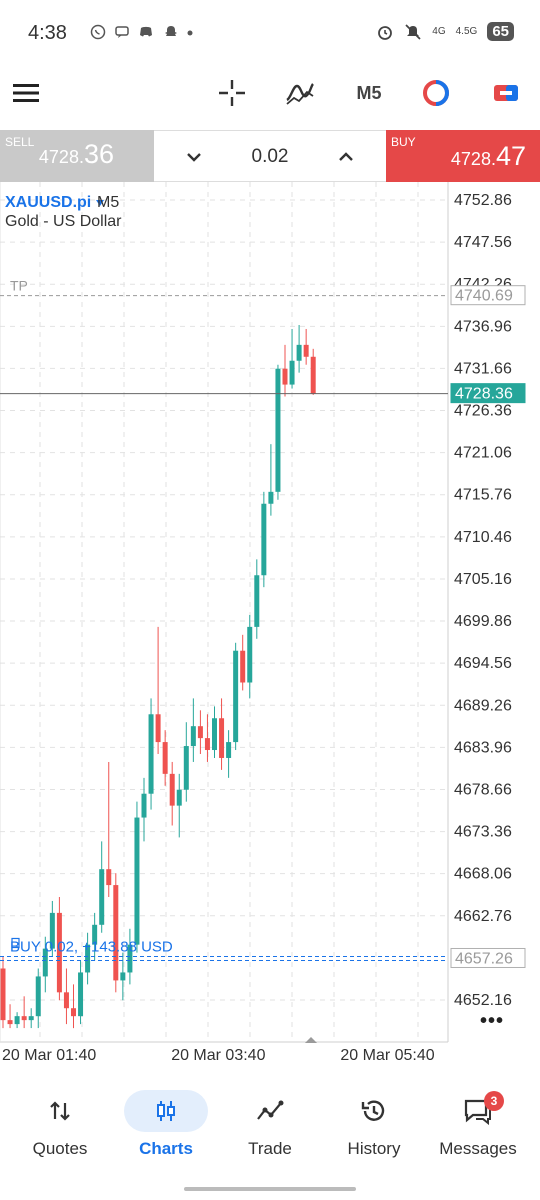  What do you see at coordinates (99, 203) in the screenshot?
I see `triangle-down-icon` at bounding box center [99, 203].